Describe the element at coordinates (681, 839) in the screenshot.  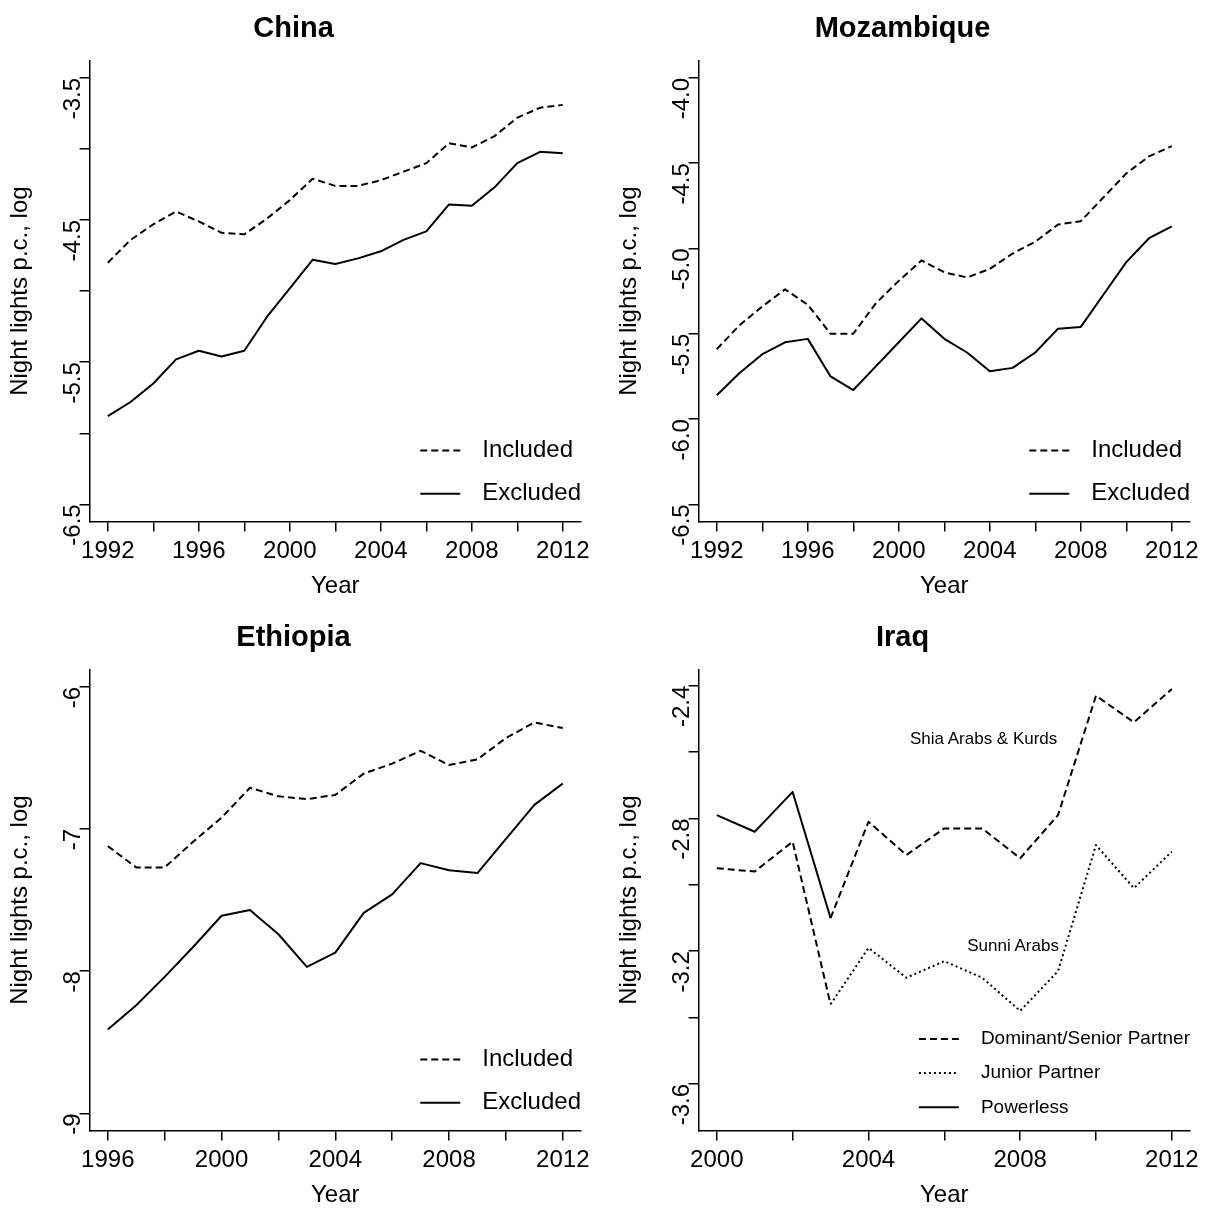
I see `y-tick-label: -2.8` at that location.